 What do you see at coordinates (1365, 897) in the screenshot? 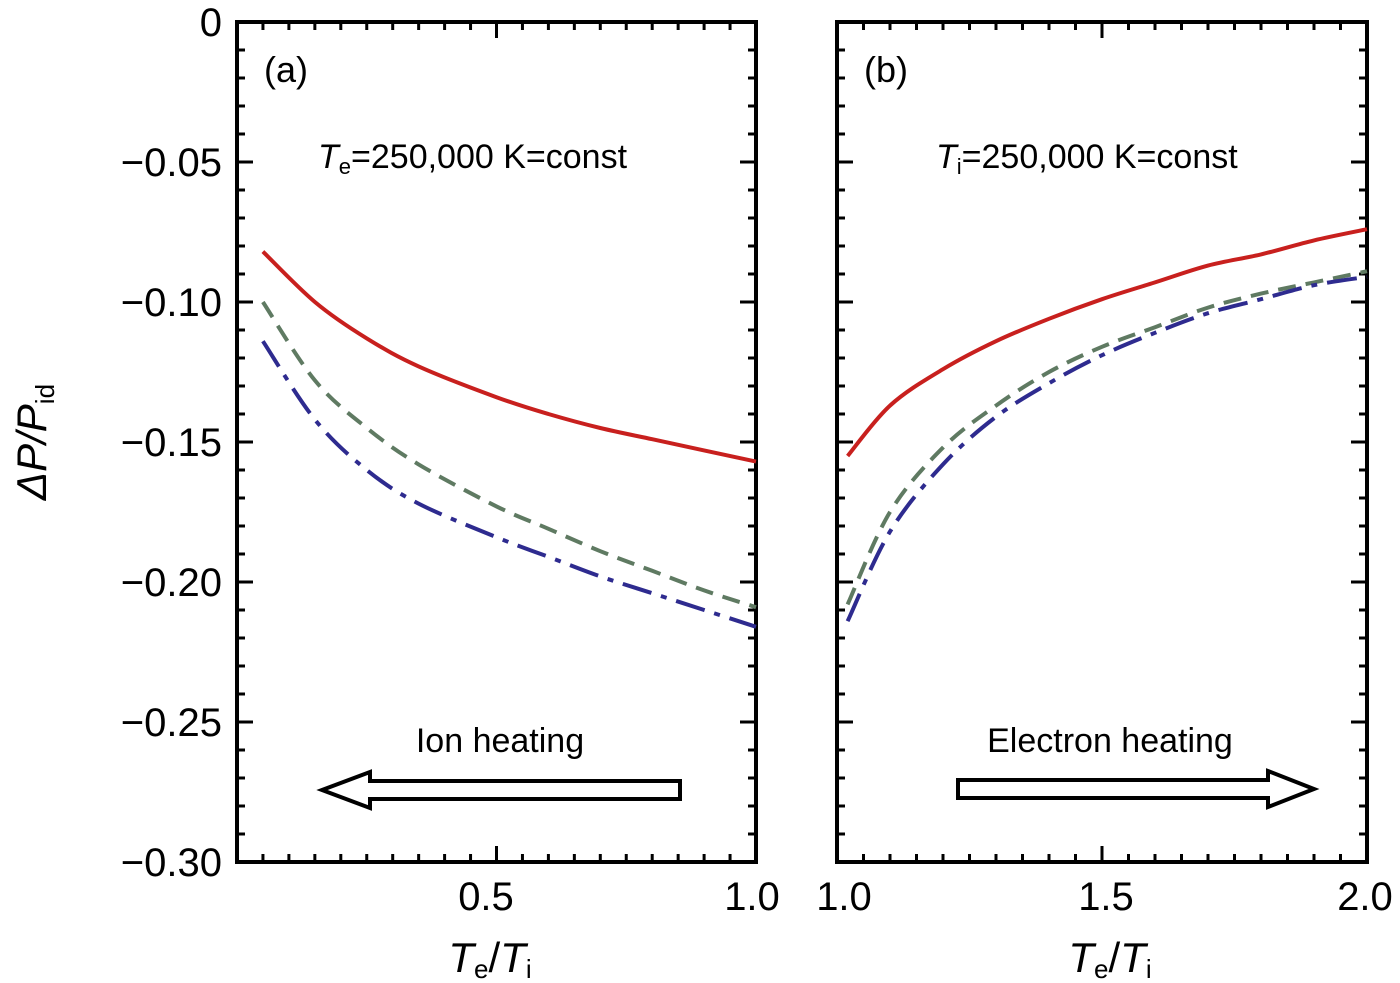
I see `x-tick-label: 2.0` at bounding box center [1365, 897].